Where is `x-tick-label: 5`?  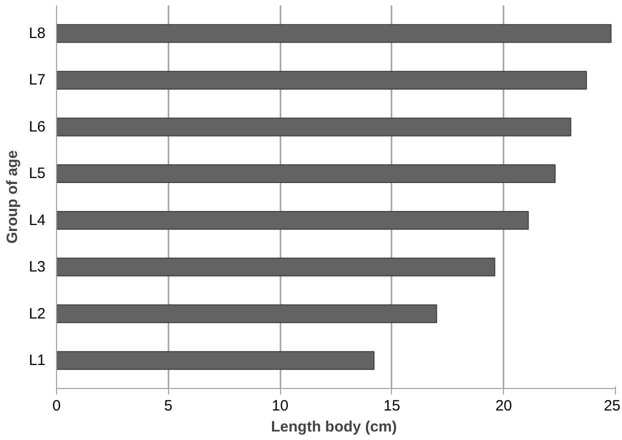
x-tick-label: 5 is located at coordinates (168, 406).